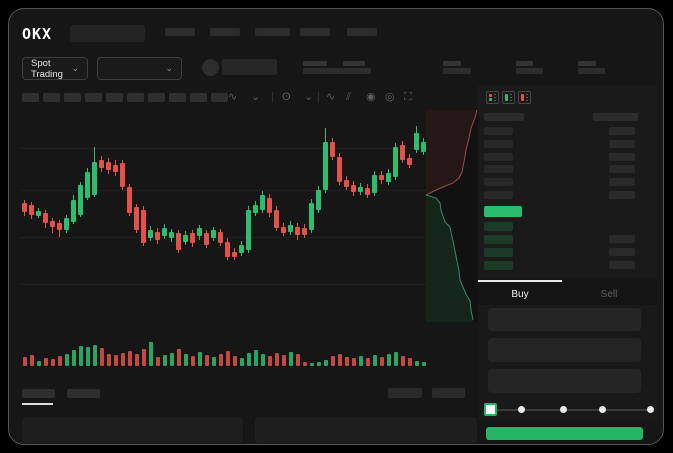 The height and width of the screenshot is (453, 673). I want to click on settings-icon: ◎, so click(390, 97).